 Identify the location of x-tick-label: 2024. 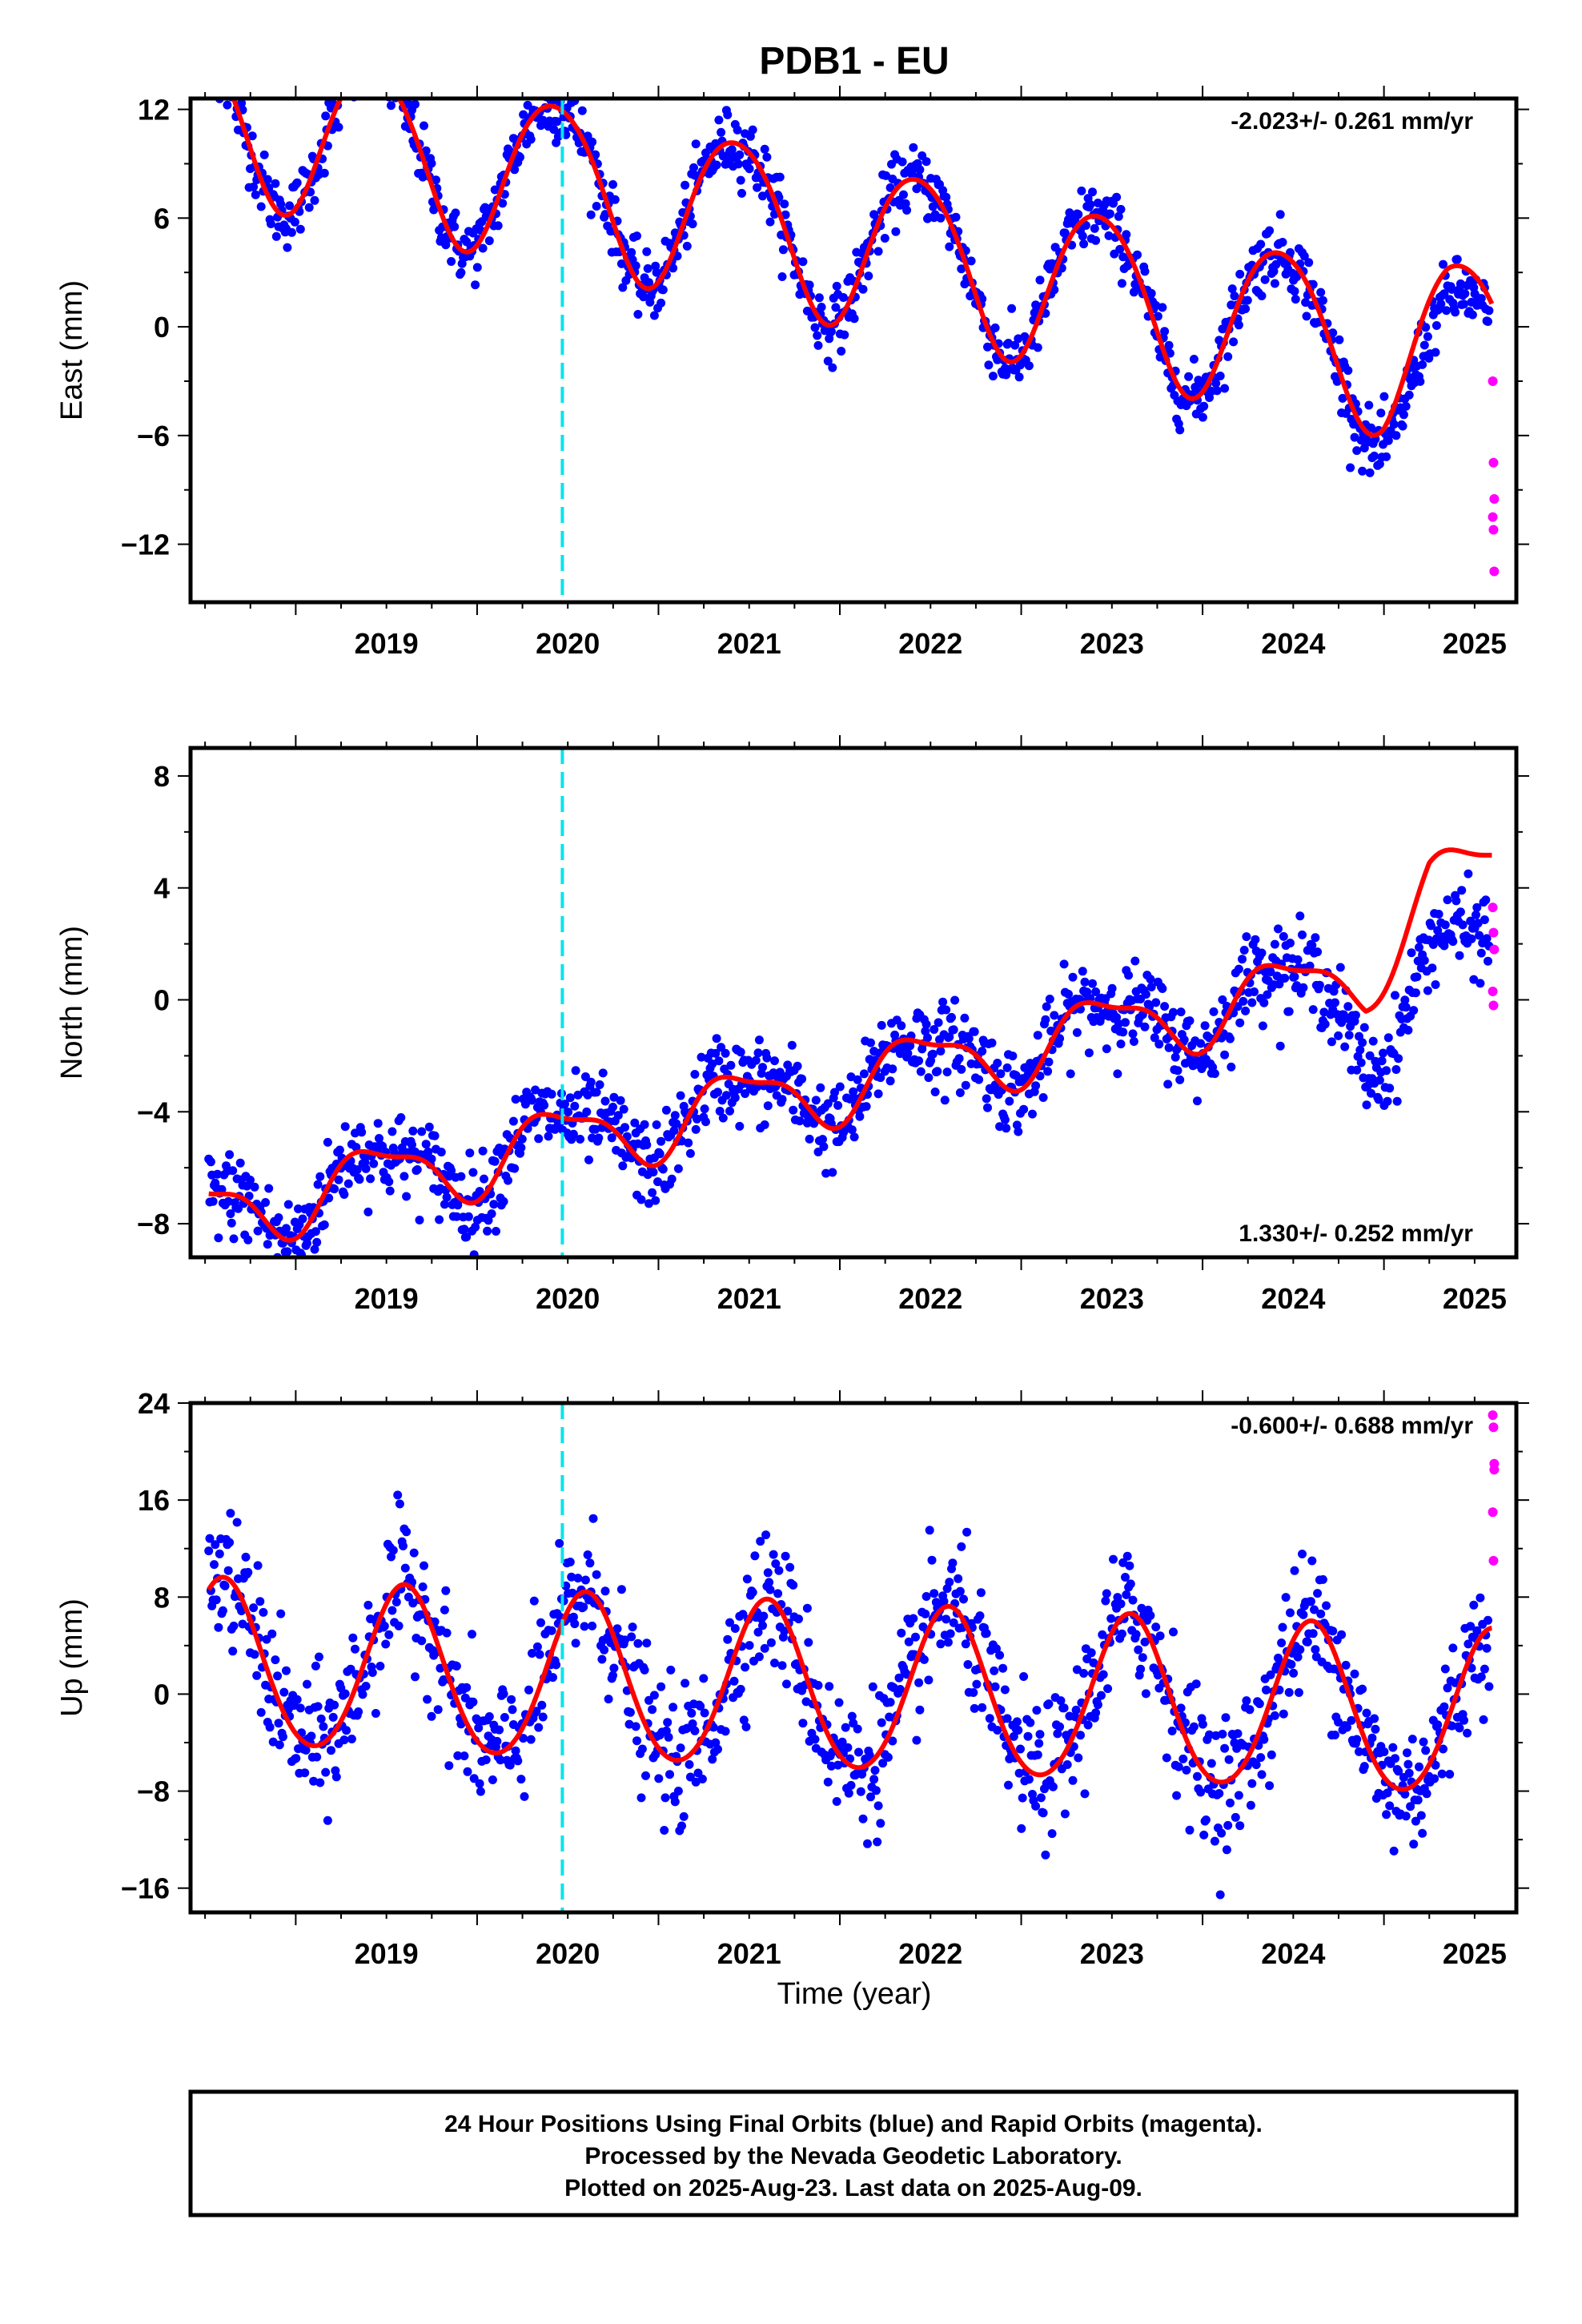
(1293, 1298).